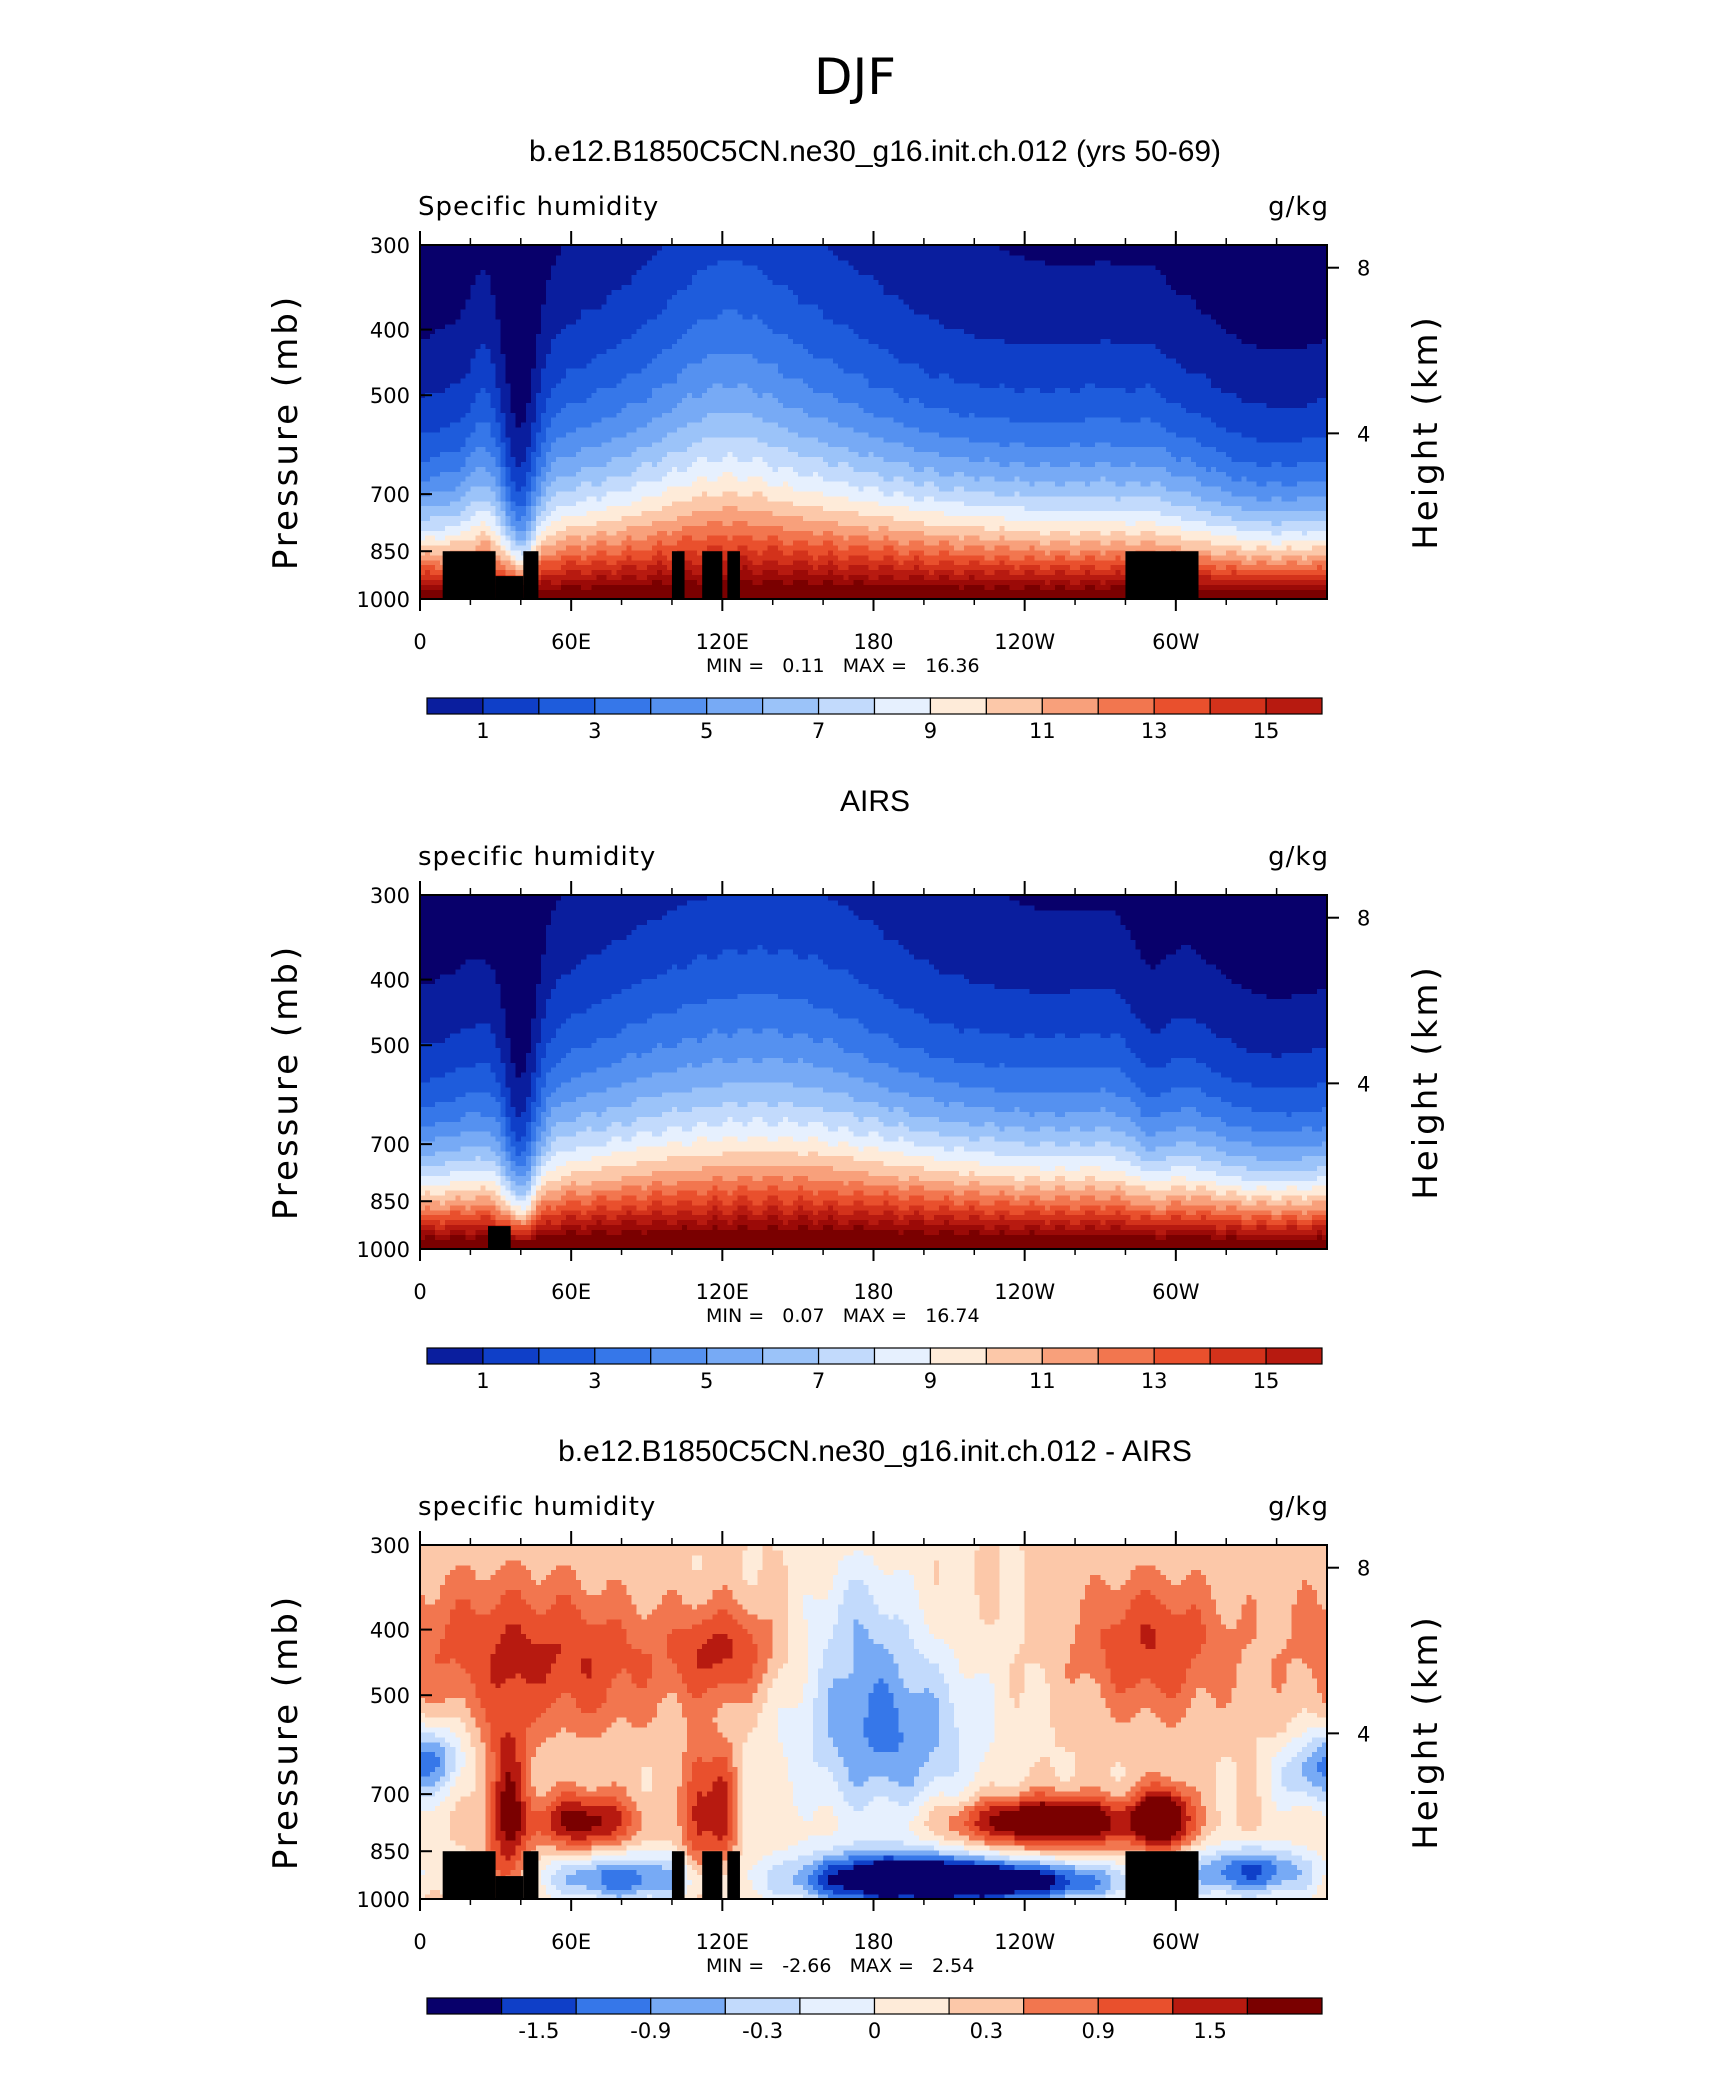 The image size is (1710, 2074). What do you see at coordinates (390, 896) in the screenshot?
I see `y-tick-label: 300` at bounding box center [390, 896].